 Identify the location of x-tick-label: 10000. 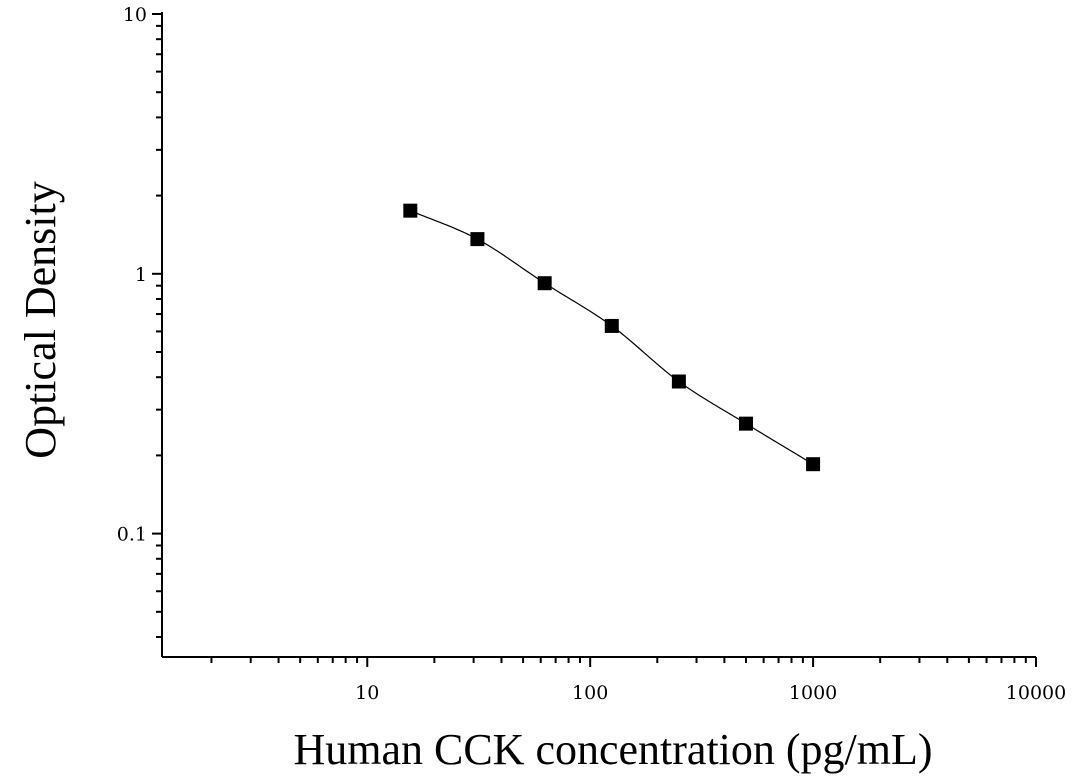
(1036, 693).